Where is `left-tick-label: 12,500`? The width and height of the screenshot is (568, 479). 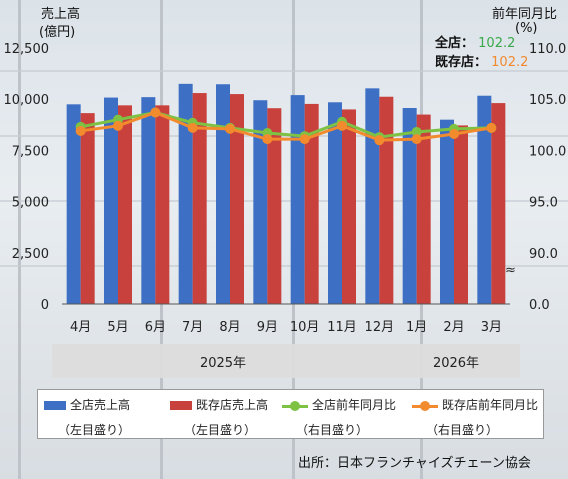 left-tick-label: 12,500 is located at coordinates (27, 49).